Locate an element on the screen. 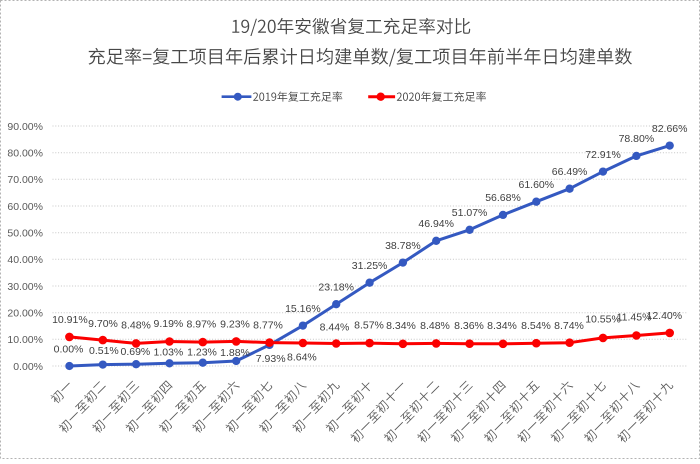 This screenshot has width=700, height=464. svg-text: 8.36% is located at coordinates (469, 326).